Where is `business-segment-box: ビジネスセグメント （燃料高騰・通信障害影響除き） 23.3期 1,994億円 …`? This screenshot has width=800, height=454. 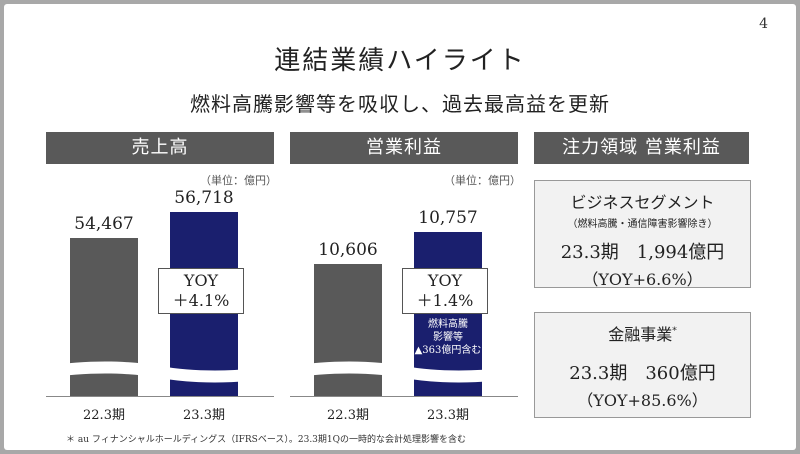 business-segment-box: ビジネスセグメント （燃料高騰・通信障害影響除き） 23.3期 1,994億円 … is located at coordinates (642, 234).